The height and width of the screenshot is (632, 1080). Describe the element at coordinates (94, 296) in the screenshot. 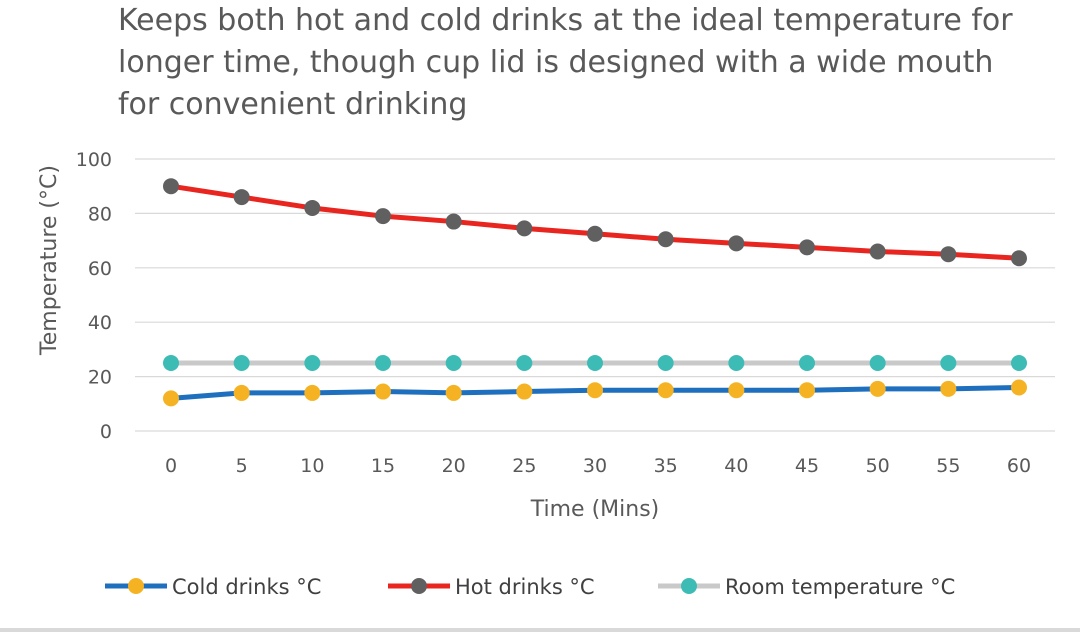

I see `y-axis-ticks: 0 20 40 60 80 100` at that location.